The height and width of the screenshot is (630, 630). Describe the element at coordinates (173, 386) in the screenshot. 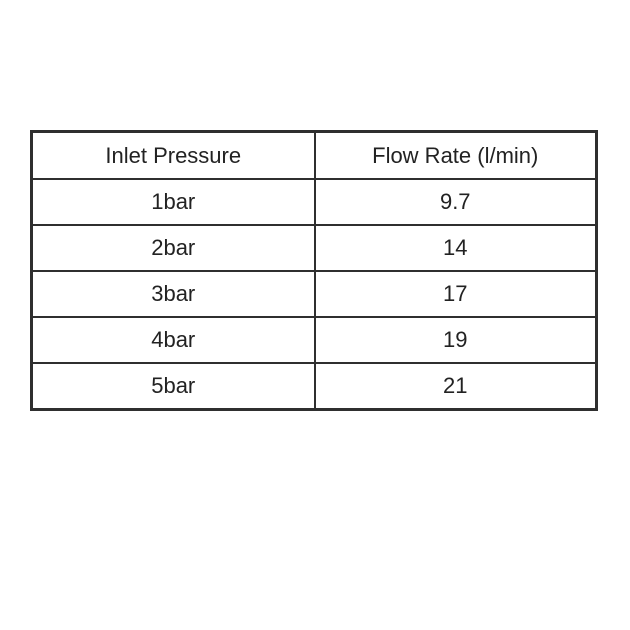

I see `pressure-cell: 5bar` at that location.